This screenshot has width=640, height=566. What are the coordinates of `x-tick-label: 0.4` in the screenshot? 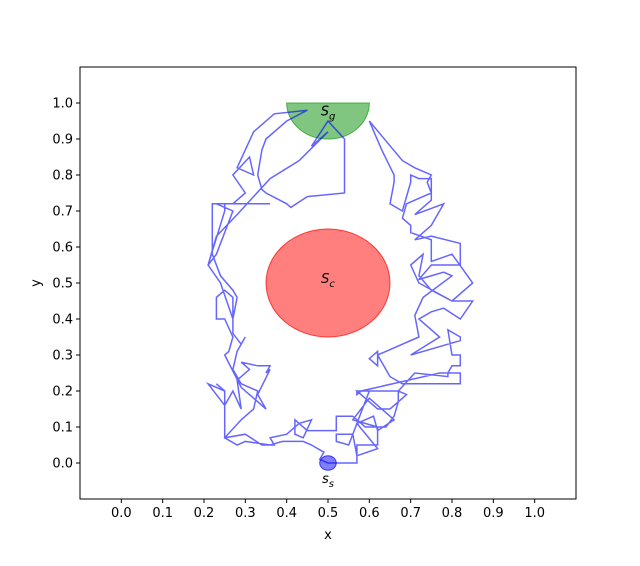 It's located at (286, 513).